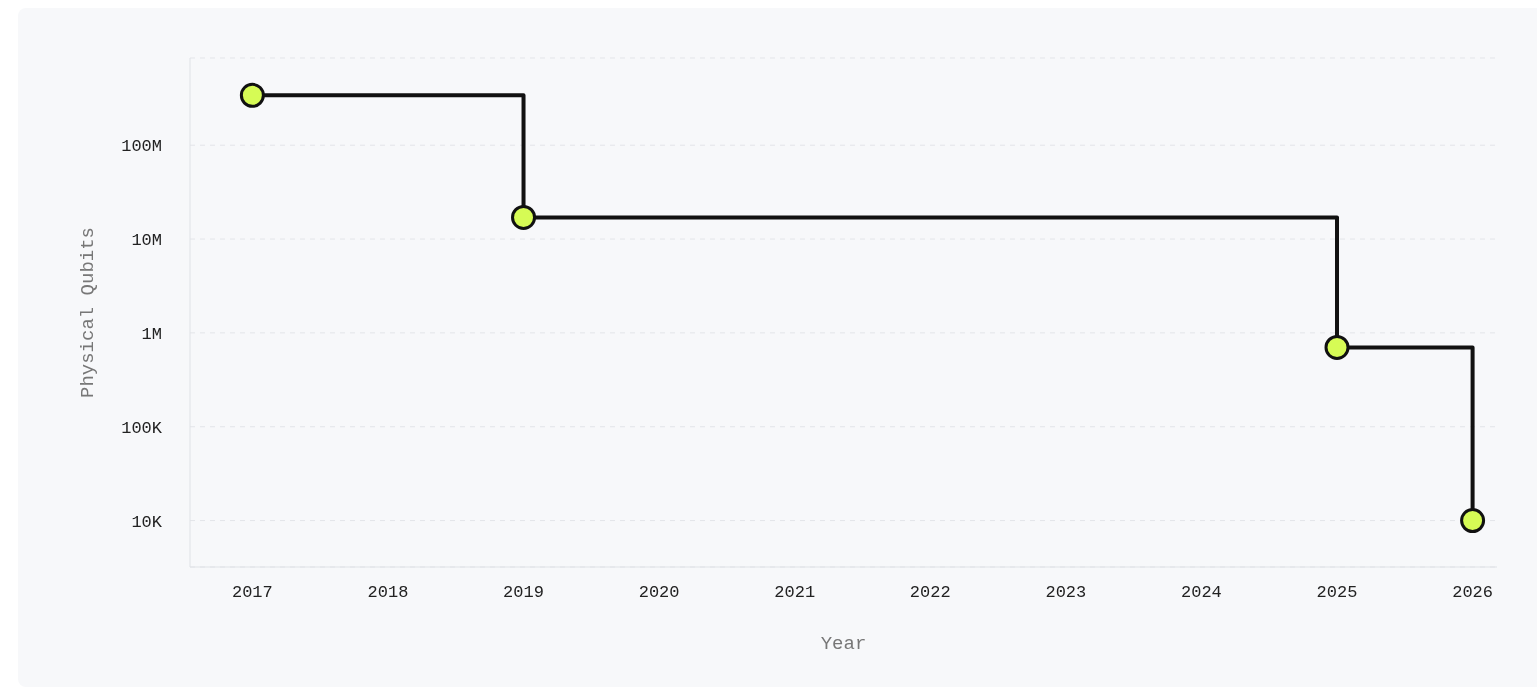 The height and width of the screenshot is (687, 1537). Describe the element at coordinates (141, 147) in the screenshot. I see `y-tick-label: 100M` at that location.